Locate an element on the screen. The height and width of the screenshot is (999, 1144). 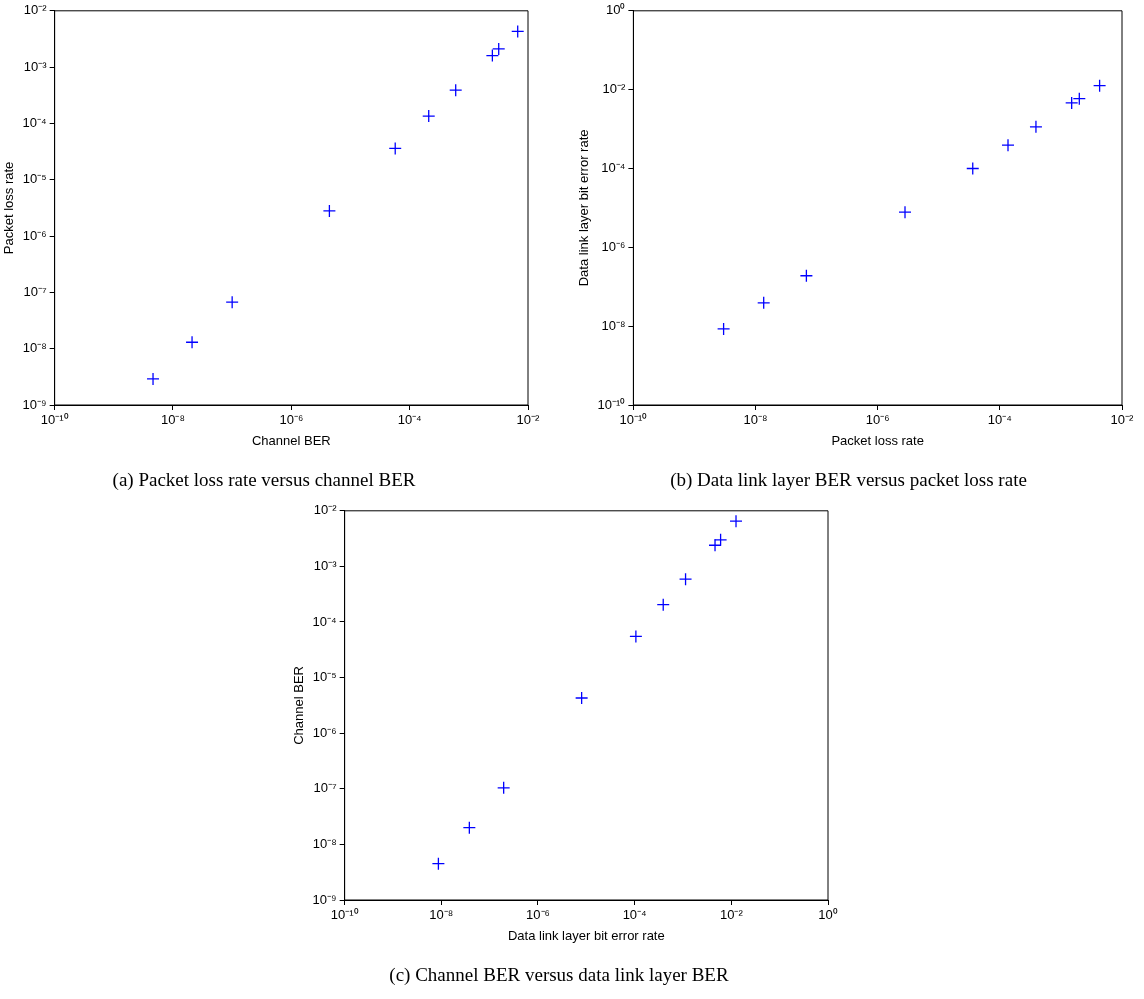
text: (c) Channel BER versus data link layer BER is located at coordinates (559, 974).